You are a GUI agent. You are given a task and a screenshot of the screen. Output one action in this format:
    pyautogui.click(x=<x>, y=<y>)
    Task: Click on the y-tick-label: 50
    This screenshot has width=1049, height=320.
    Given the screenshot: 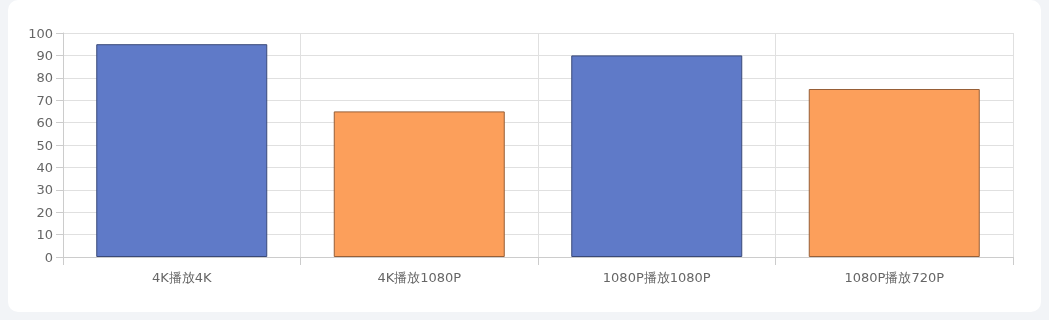 What is the action you would take?
    pyautogui.click(x=44, y=145)
    